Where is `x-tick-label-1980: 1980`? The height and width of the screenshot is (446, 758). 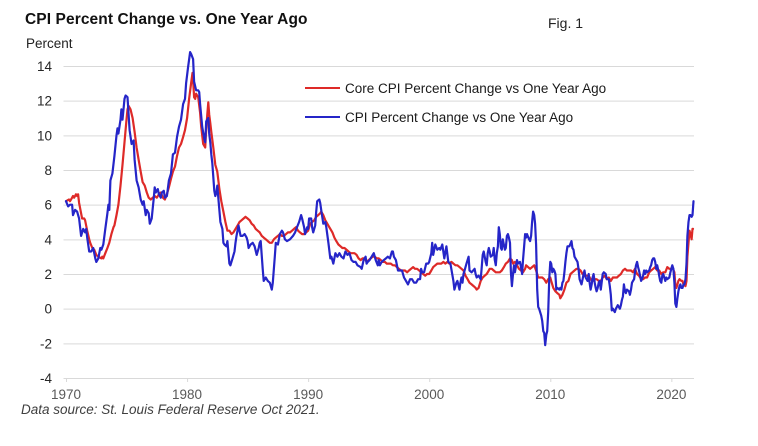
x-tick-label-1980: 1980 is located at coordinates (187, 394).